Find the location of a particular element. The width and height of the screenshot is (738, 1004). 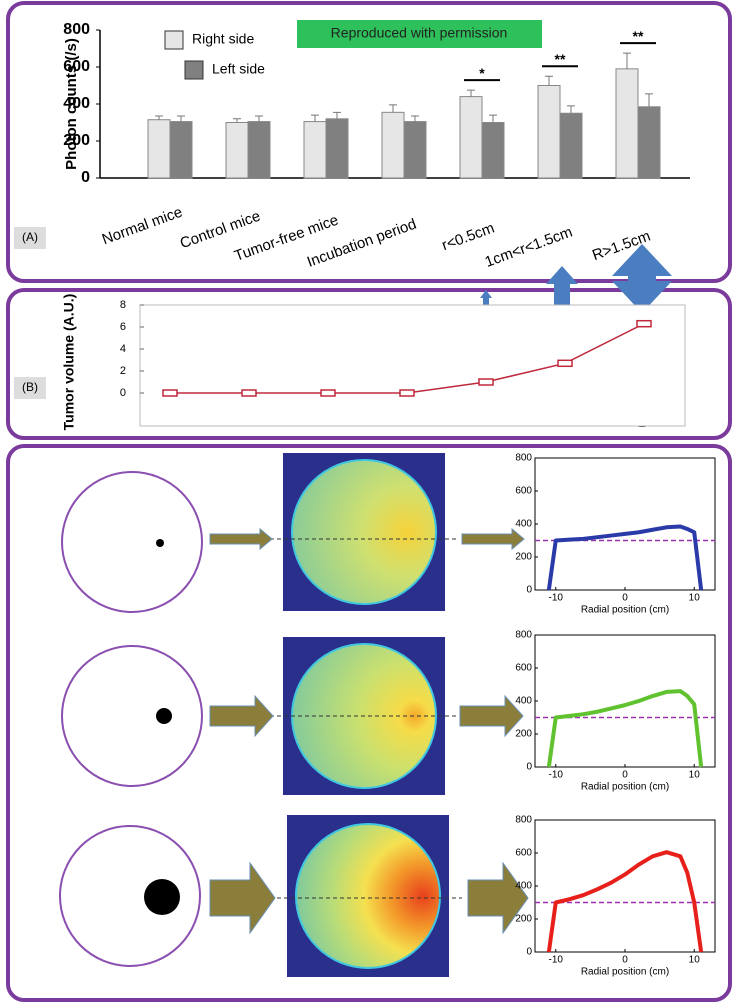

legend-label: Left side is located at coordinates (238, 69).